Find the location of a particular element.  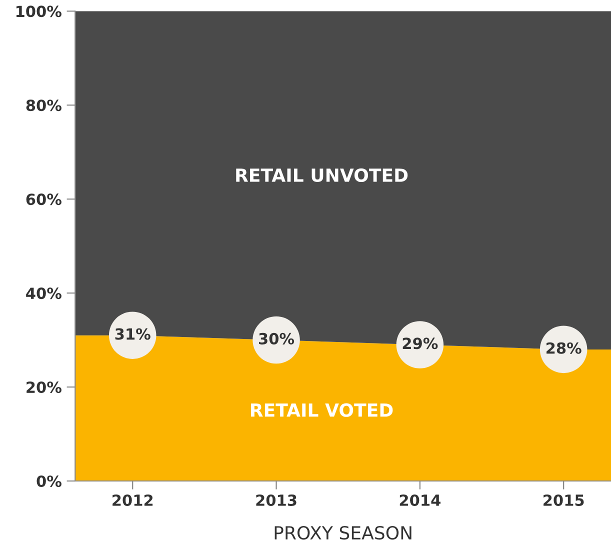

data-label: 31% is located at coordinates (132, 334).